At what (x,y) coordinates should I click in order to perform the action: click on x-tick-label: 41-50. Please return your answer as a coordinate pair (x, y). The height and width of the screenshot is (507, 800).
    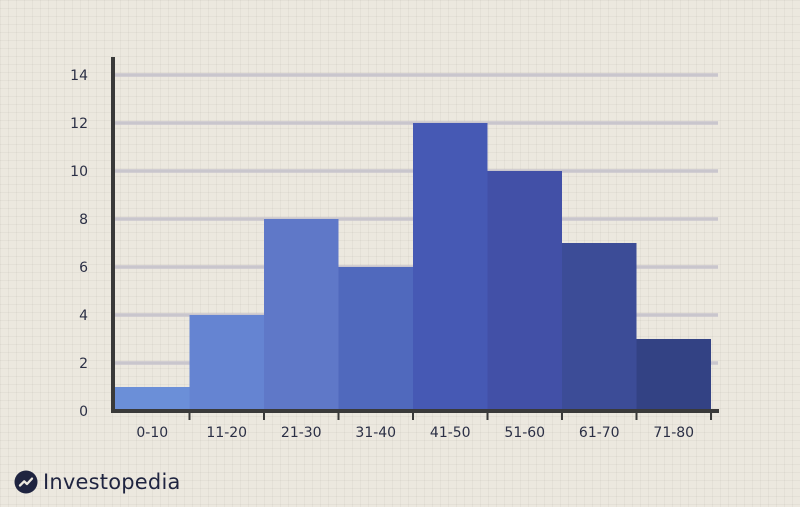
    Looking at the image, I should click on (450, 433).